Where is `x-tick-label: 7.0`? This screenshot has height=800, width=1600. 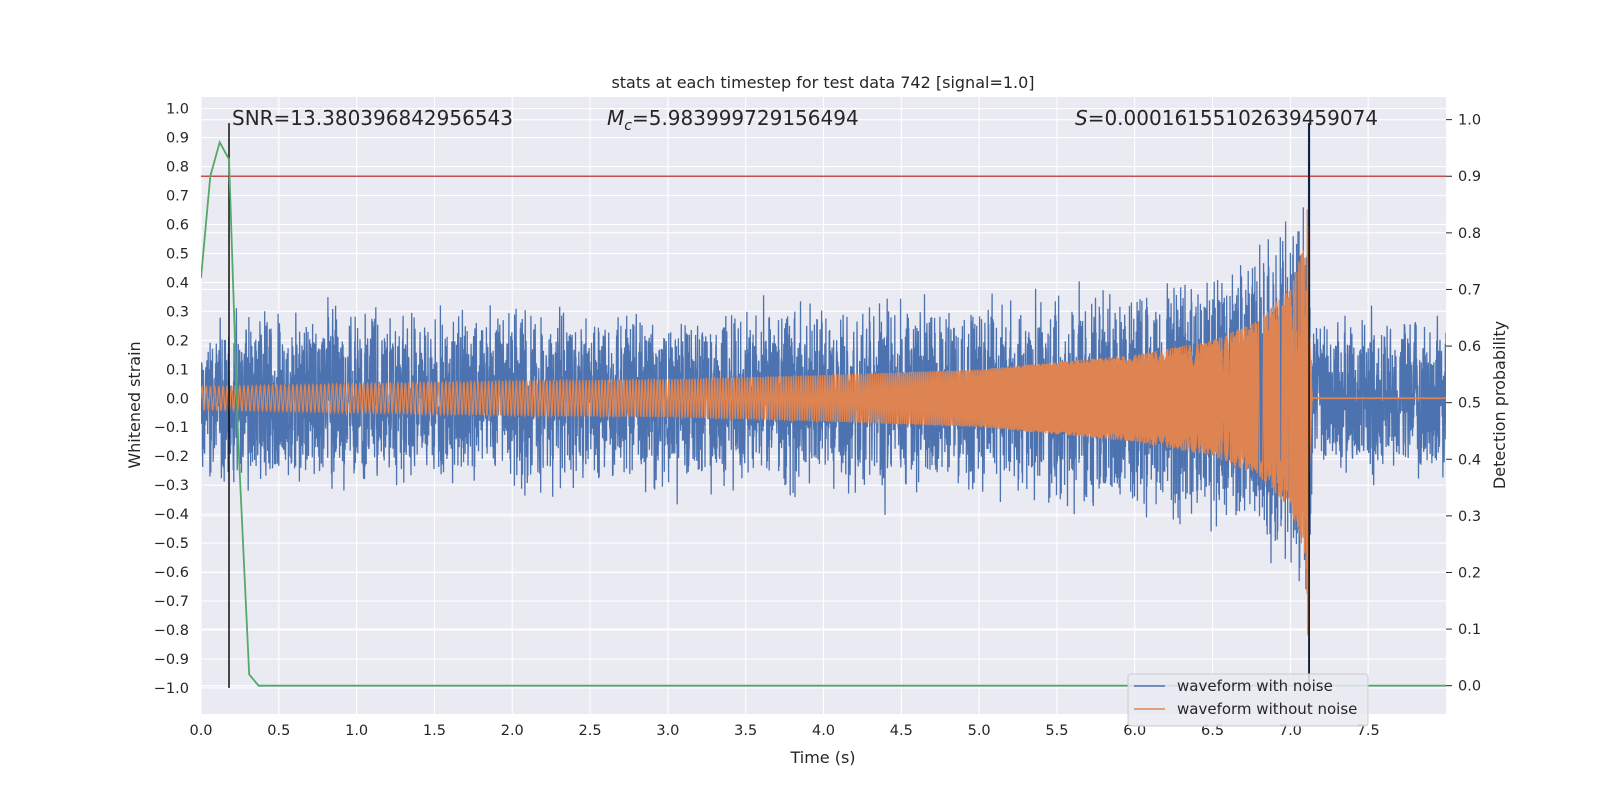 x-tick-label: 7.0 is located at coordinates (1290, 731).